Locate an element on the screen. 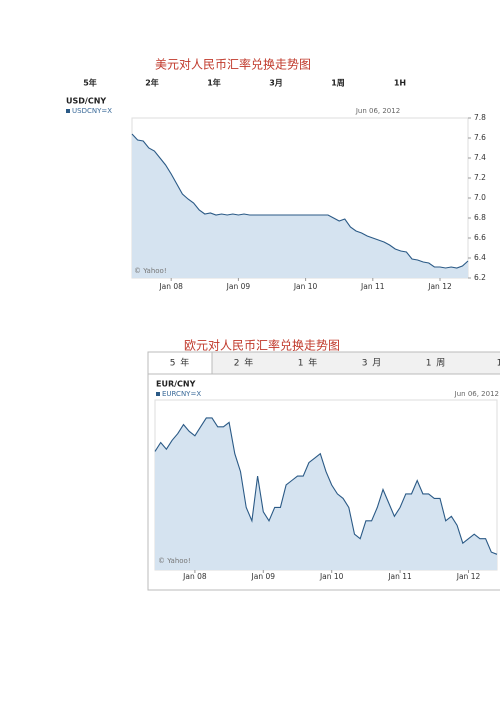 This screenshot has width=500, height=707. y-tick-label: 7.4 is located at coordinates (480, 157).